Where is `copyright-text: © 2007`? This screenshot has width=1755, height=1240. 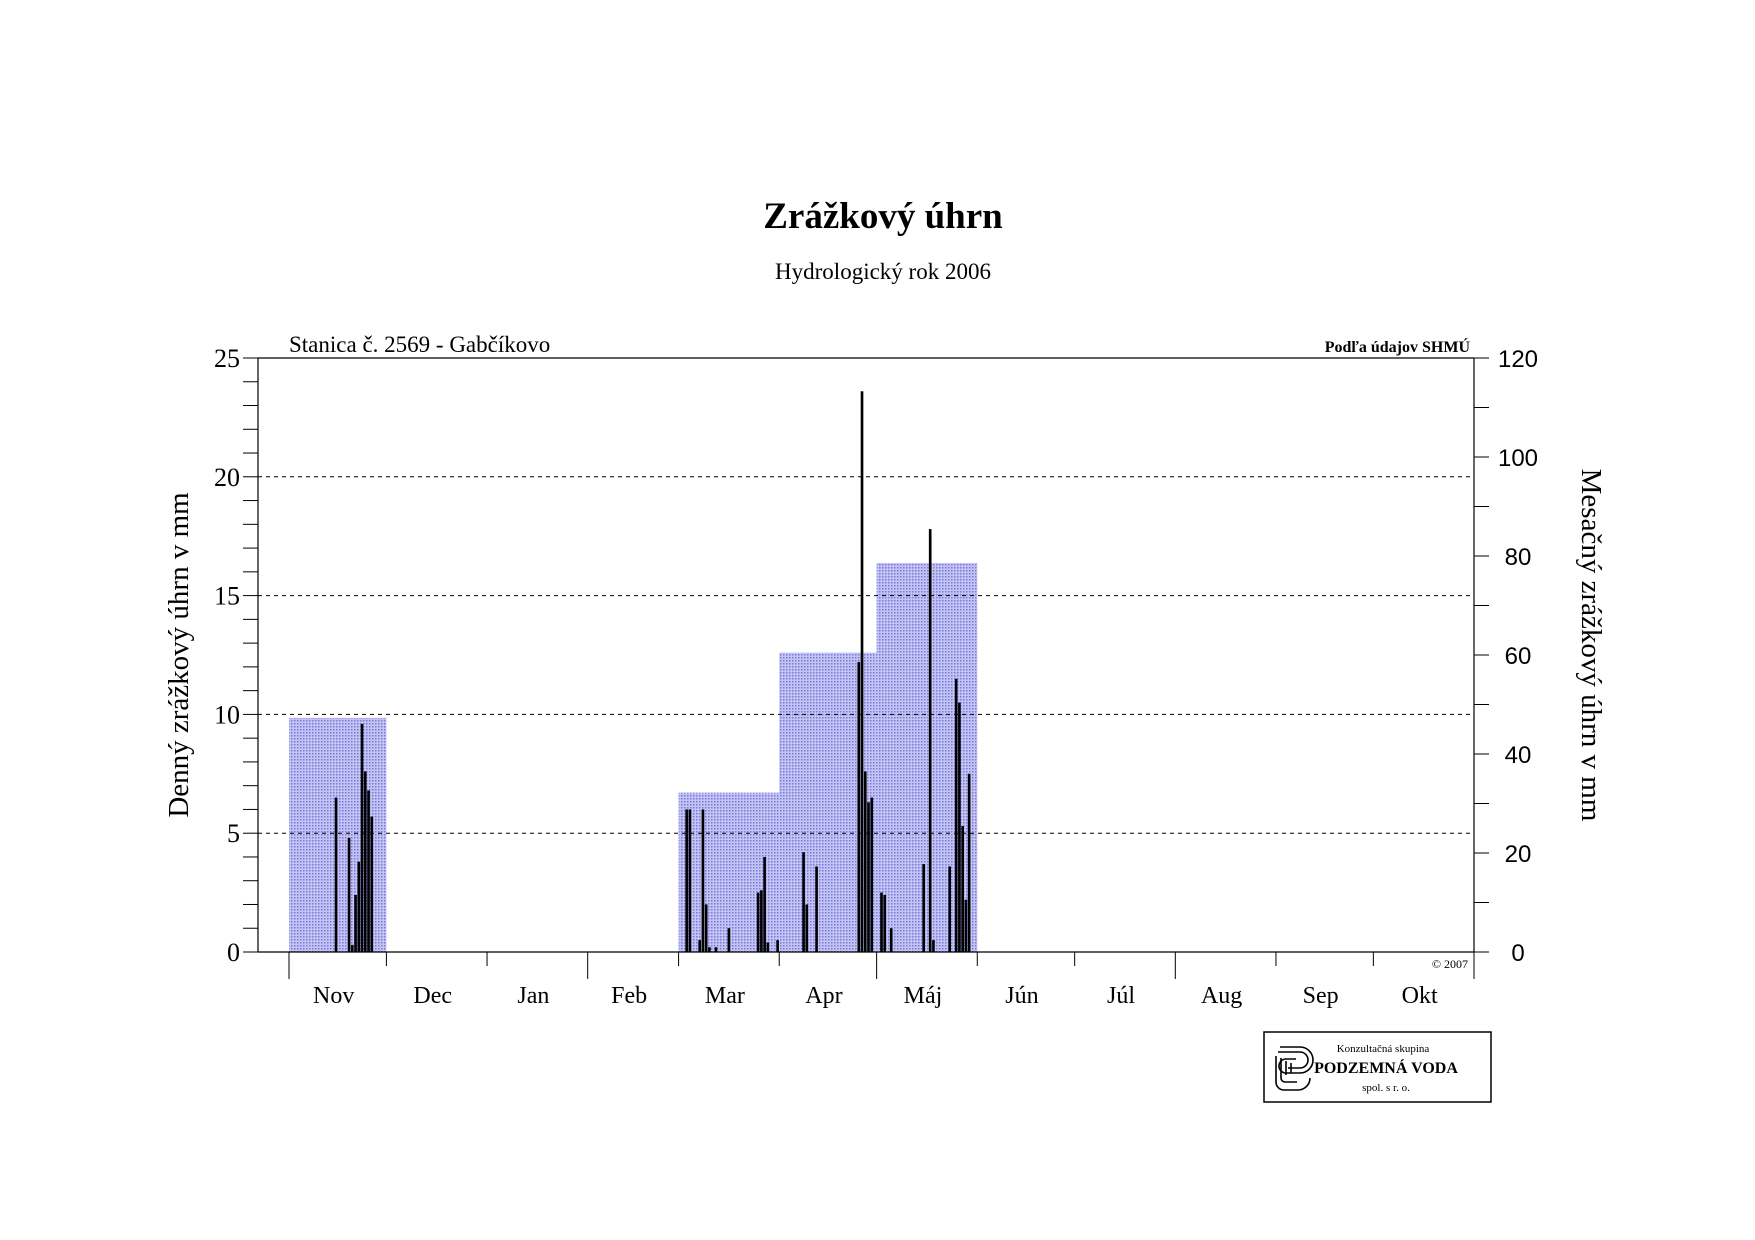 copyright-text: © 2007 is located at coordinates (1450, 964).